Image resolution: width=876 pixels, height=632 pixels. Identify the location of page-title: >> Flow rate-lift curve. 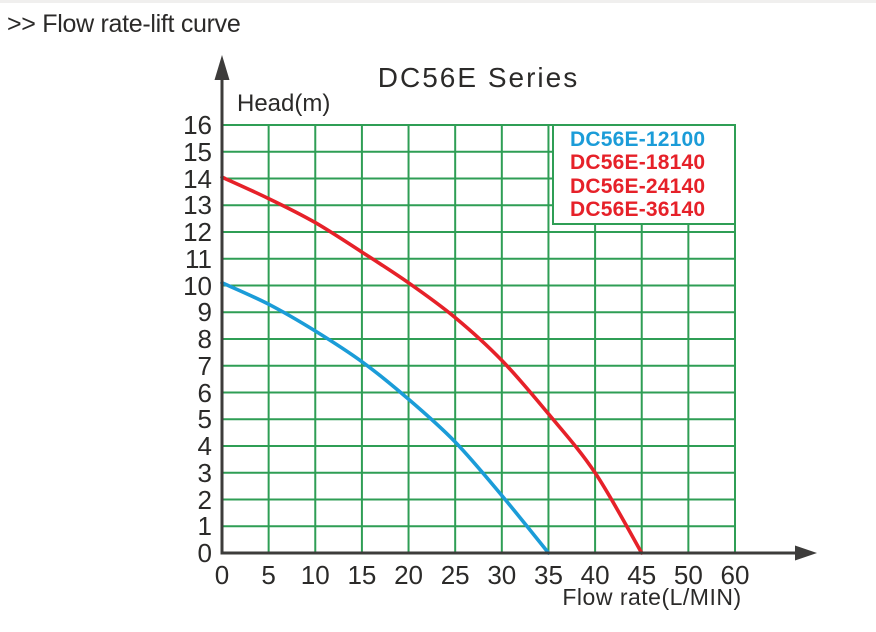
(124, 24).